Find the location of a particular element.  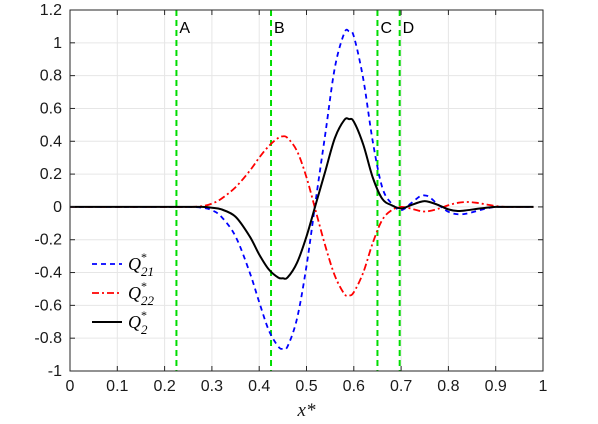

y-tick-label: 0.8 is located at coordinates (51, 76).